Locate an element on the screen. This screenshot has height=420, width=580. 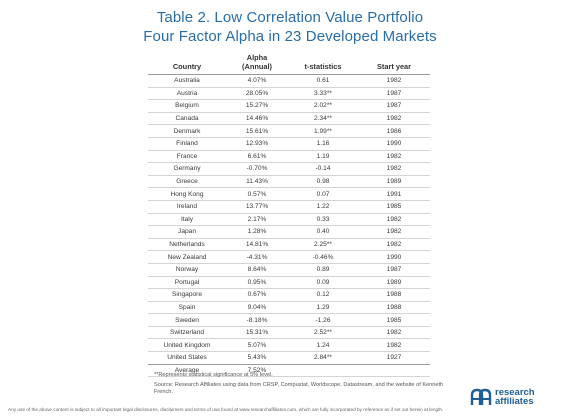
cell-country: Australia is located at coordinates (187, 81).